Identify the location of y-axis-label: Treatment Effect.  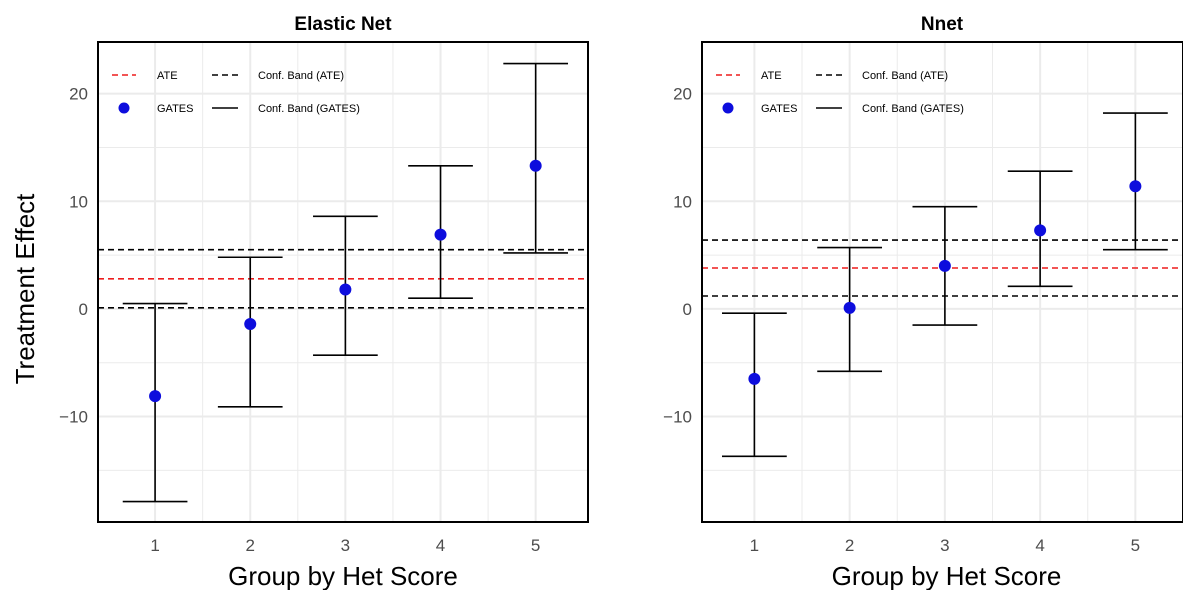
(25, 289).